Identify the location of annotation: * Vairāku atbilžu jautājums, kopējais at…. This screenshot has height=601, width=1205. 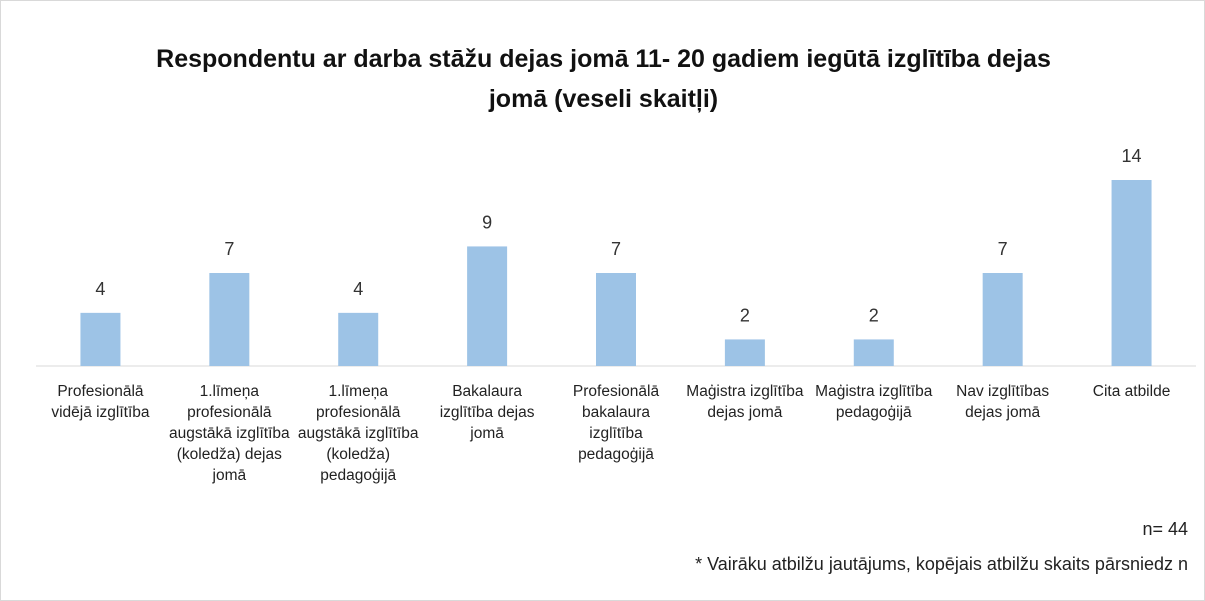
(941, 564).